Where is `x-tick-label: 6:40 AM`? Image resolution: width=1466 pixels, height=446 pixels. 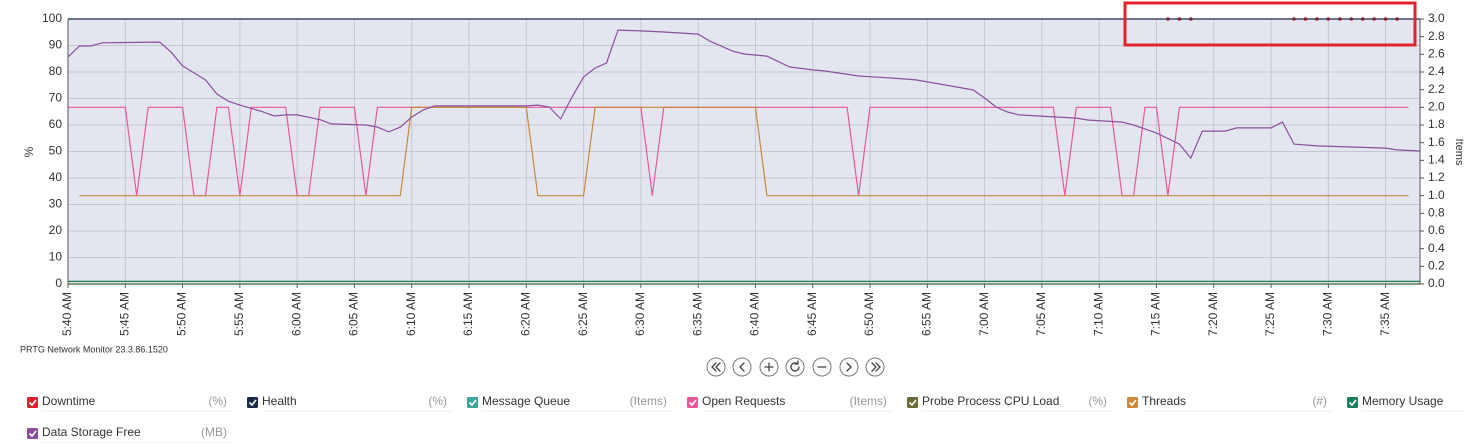 x-tick-label: 6:40 AM is located at coordinates (755, 314).